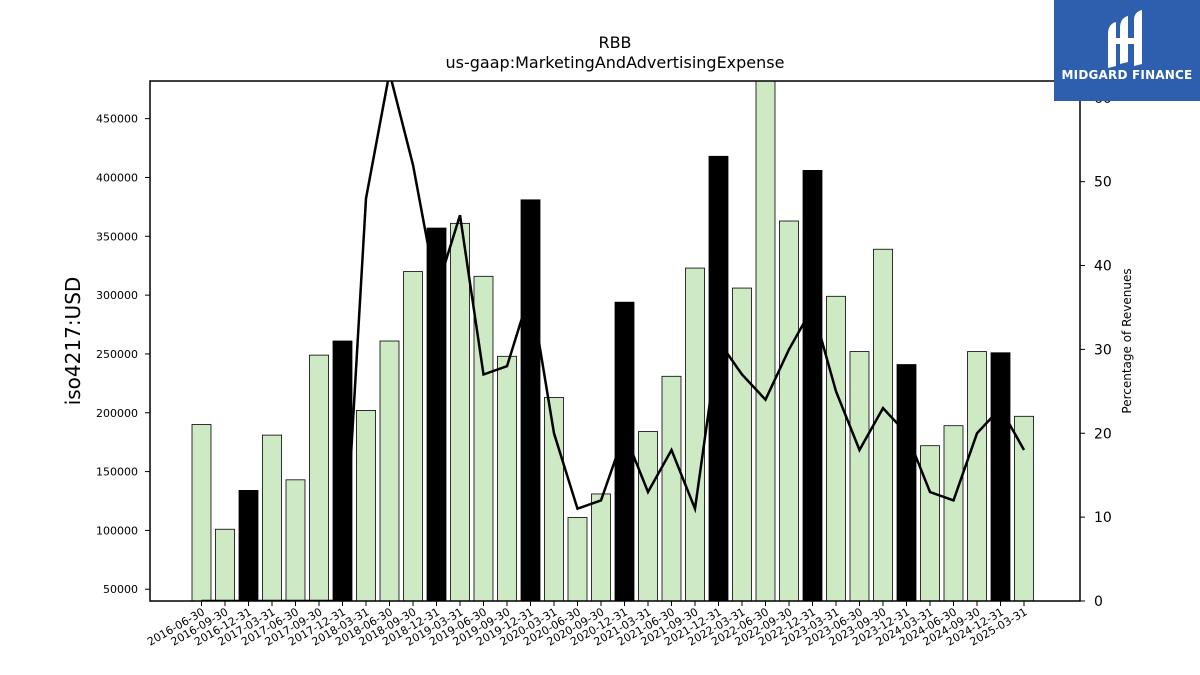 The image size is (1200, 675). Describe the element at coordinates (117, 295) in the screenshot. I see `y-tick-label: 300000` at that location.